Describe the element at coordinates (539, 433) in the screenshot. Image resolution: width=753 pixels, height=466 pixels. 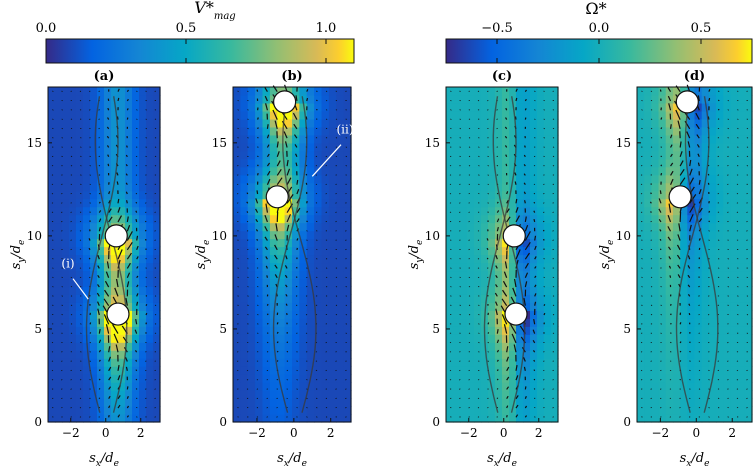
I see `x-tick-label: 2` at that location.